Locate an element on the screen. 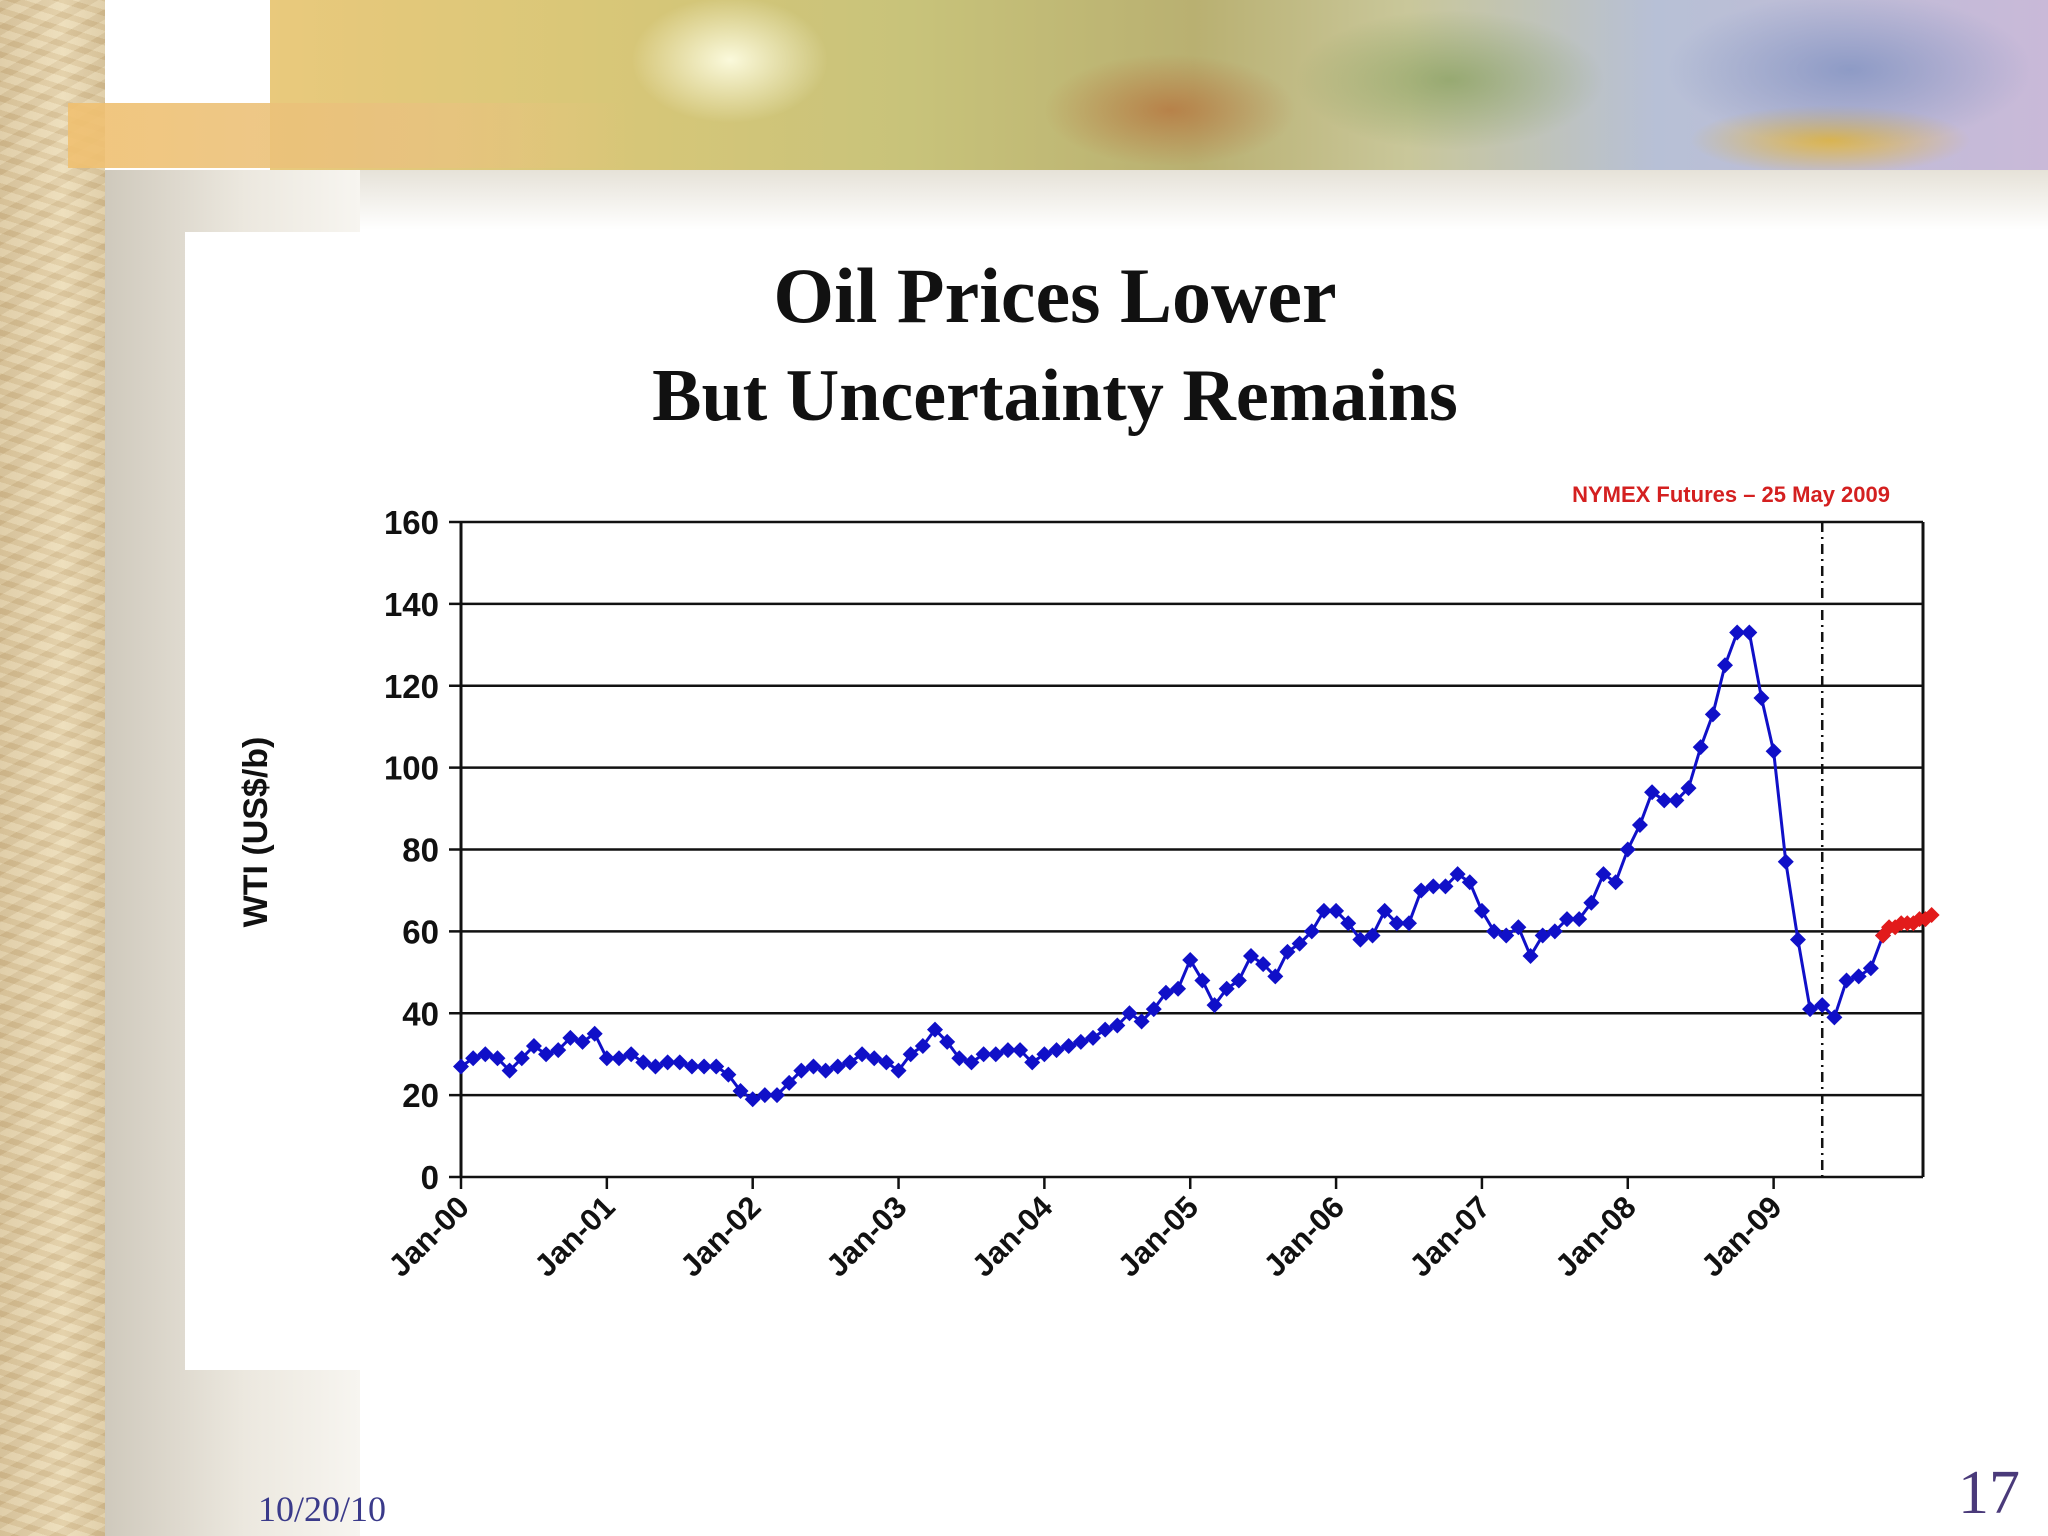 This screenshot has width=2048, height=1536. y-tick-label: 140 is located at coordinates (411, 604).